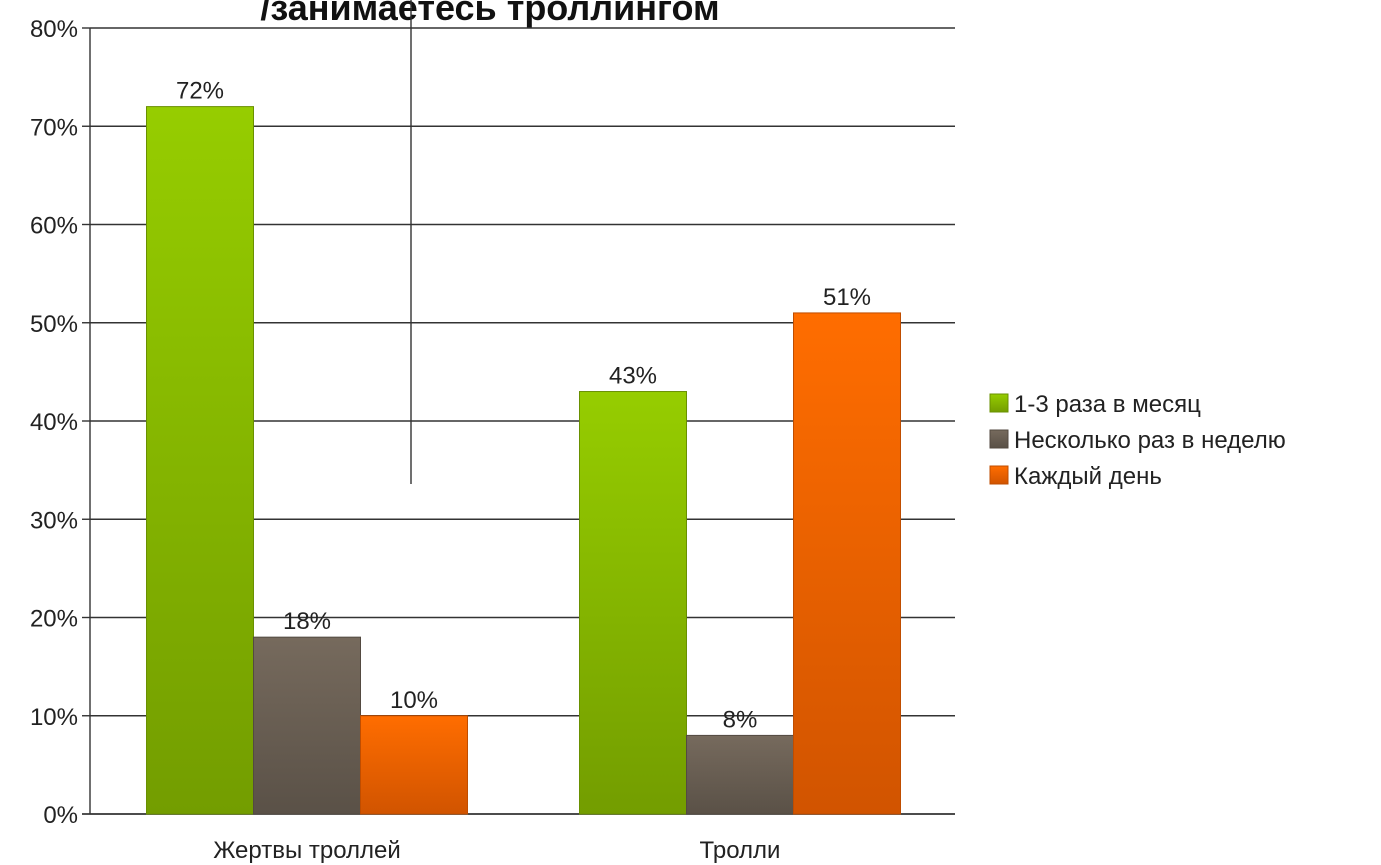 The height and width of the screenshot is (865, 1381). I want to click on y-tick-label: 60%, so click(54, 226).